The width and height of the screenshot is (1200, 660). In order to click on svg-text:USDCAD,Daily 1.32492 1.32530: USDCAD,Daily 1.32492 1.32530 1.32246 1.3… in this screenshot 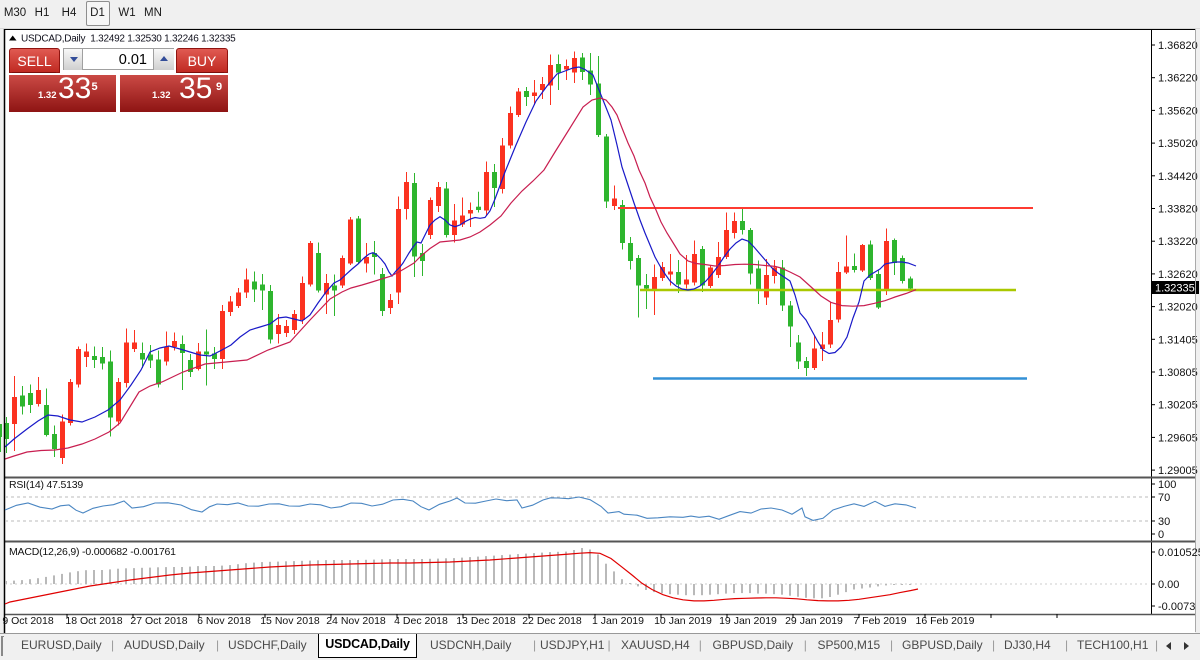, I will do `click(128, 39)`.